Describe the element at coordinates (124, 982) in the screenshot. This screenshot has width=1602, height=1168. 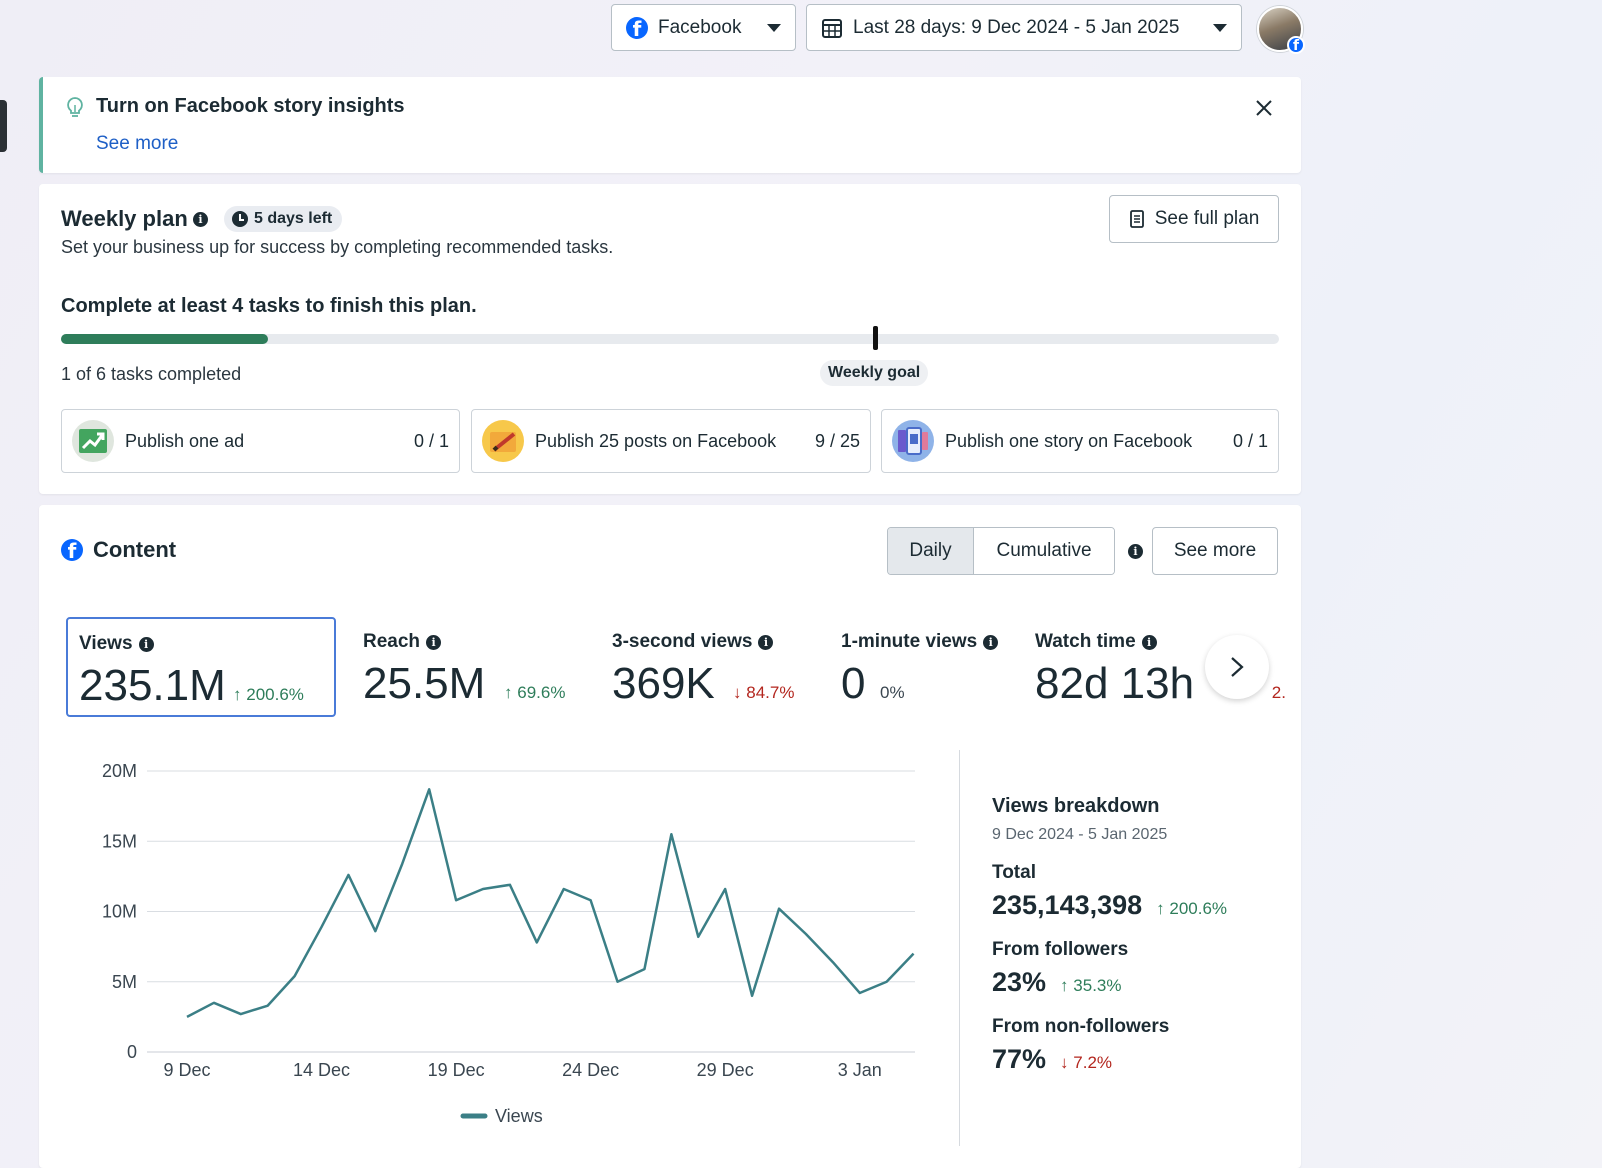
I see `y-tick-label: 5M` at that location.